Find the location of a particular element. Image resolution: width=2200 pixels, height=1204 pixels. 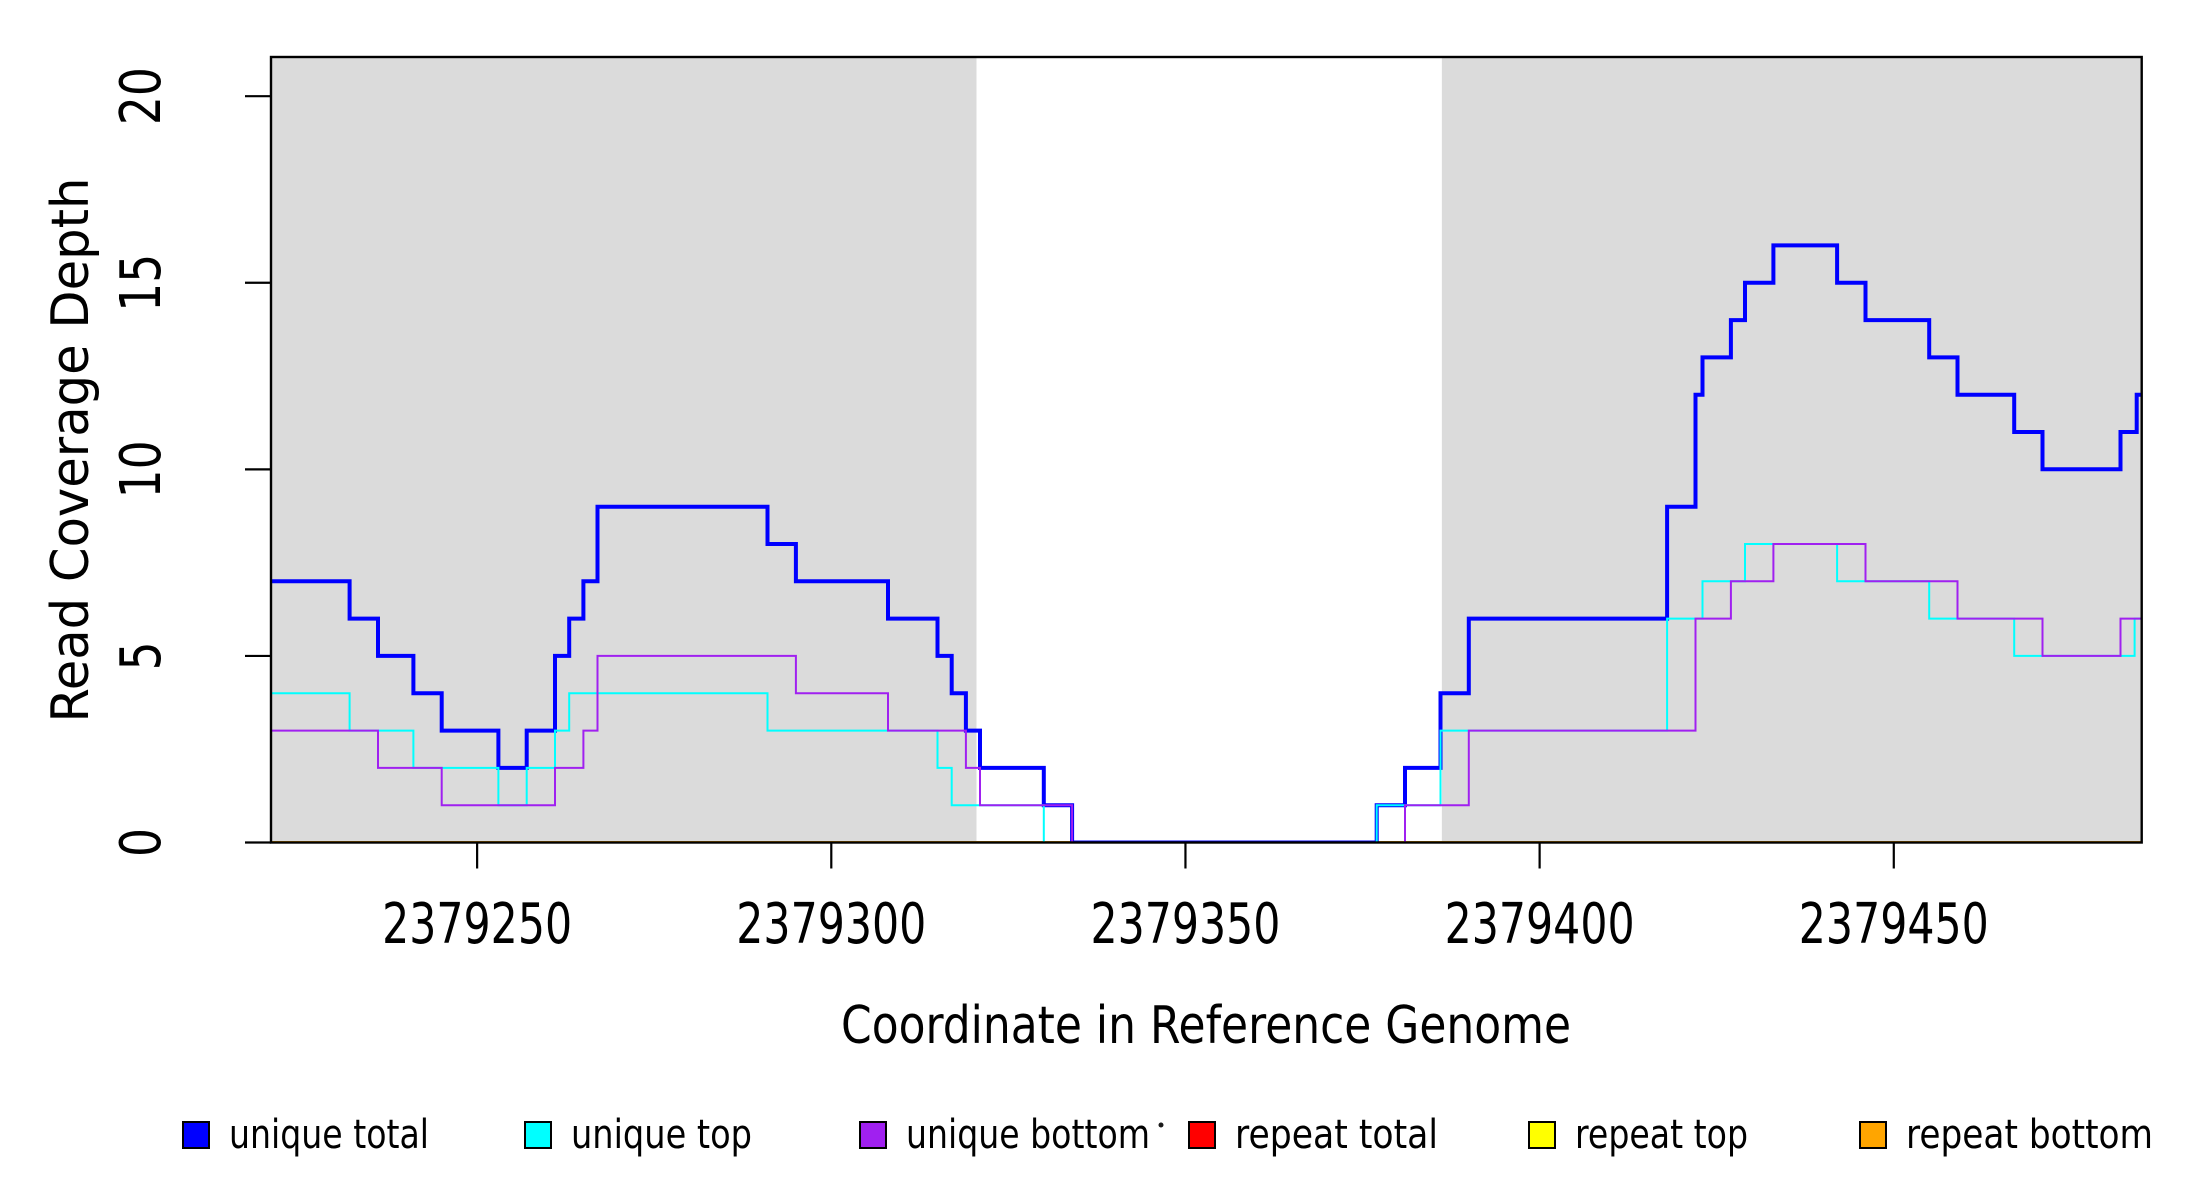

legend-label: repeat top is located at coordinates (1661, 1135).